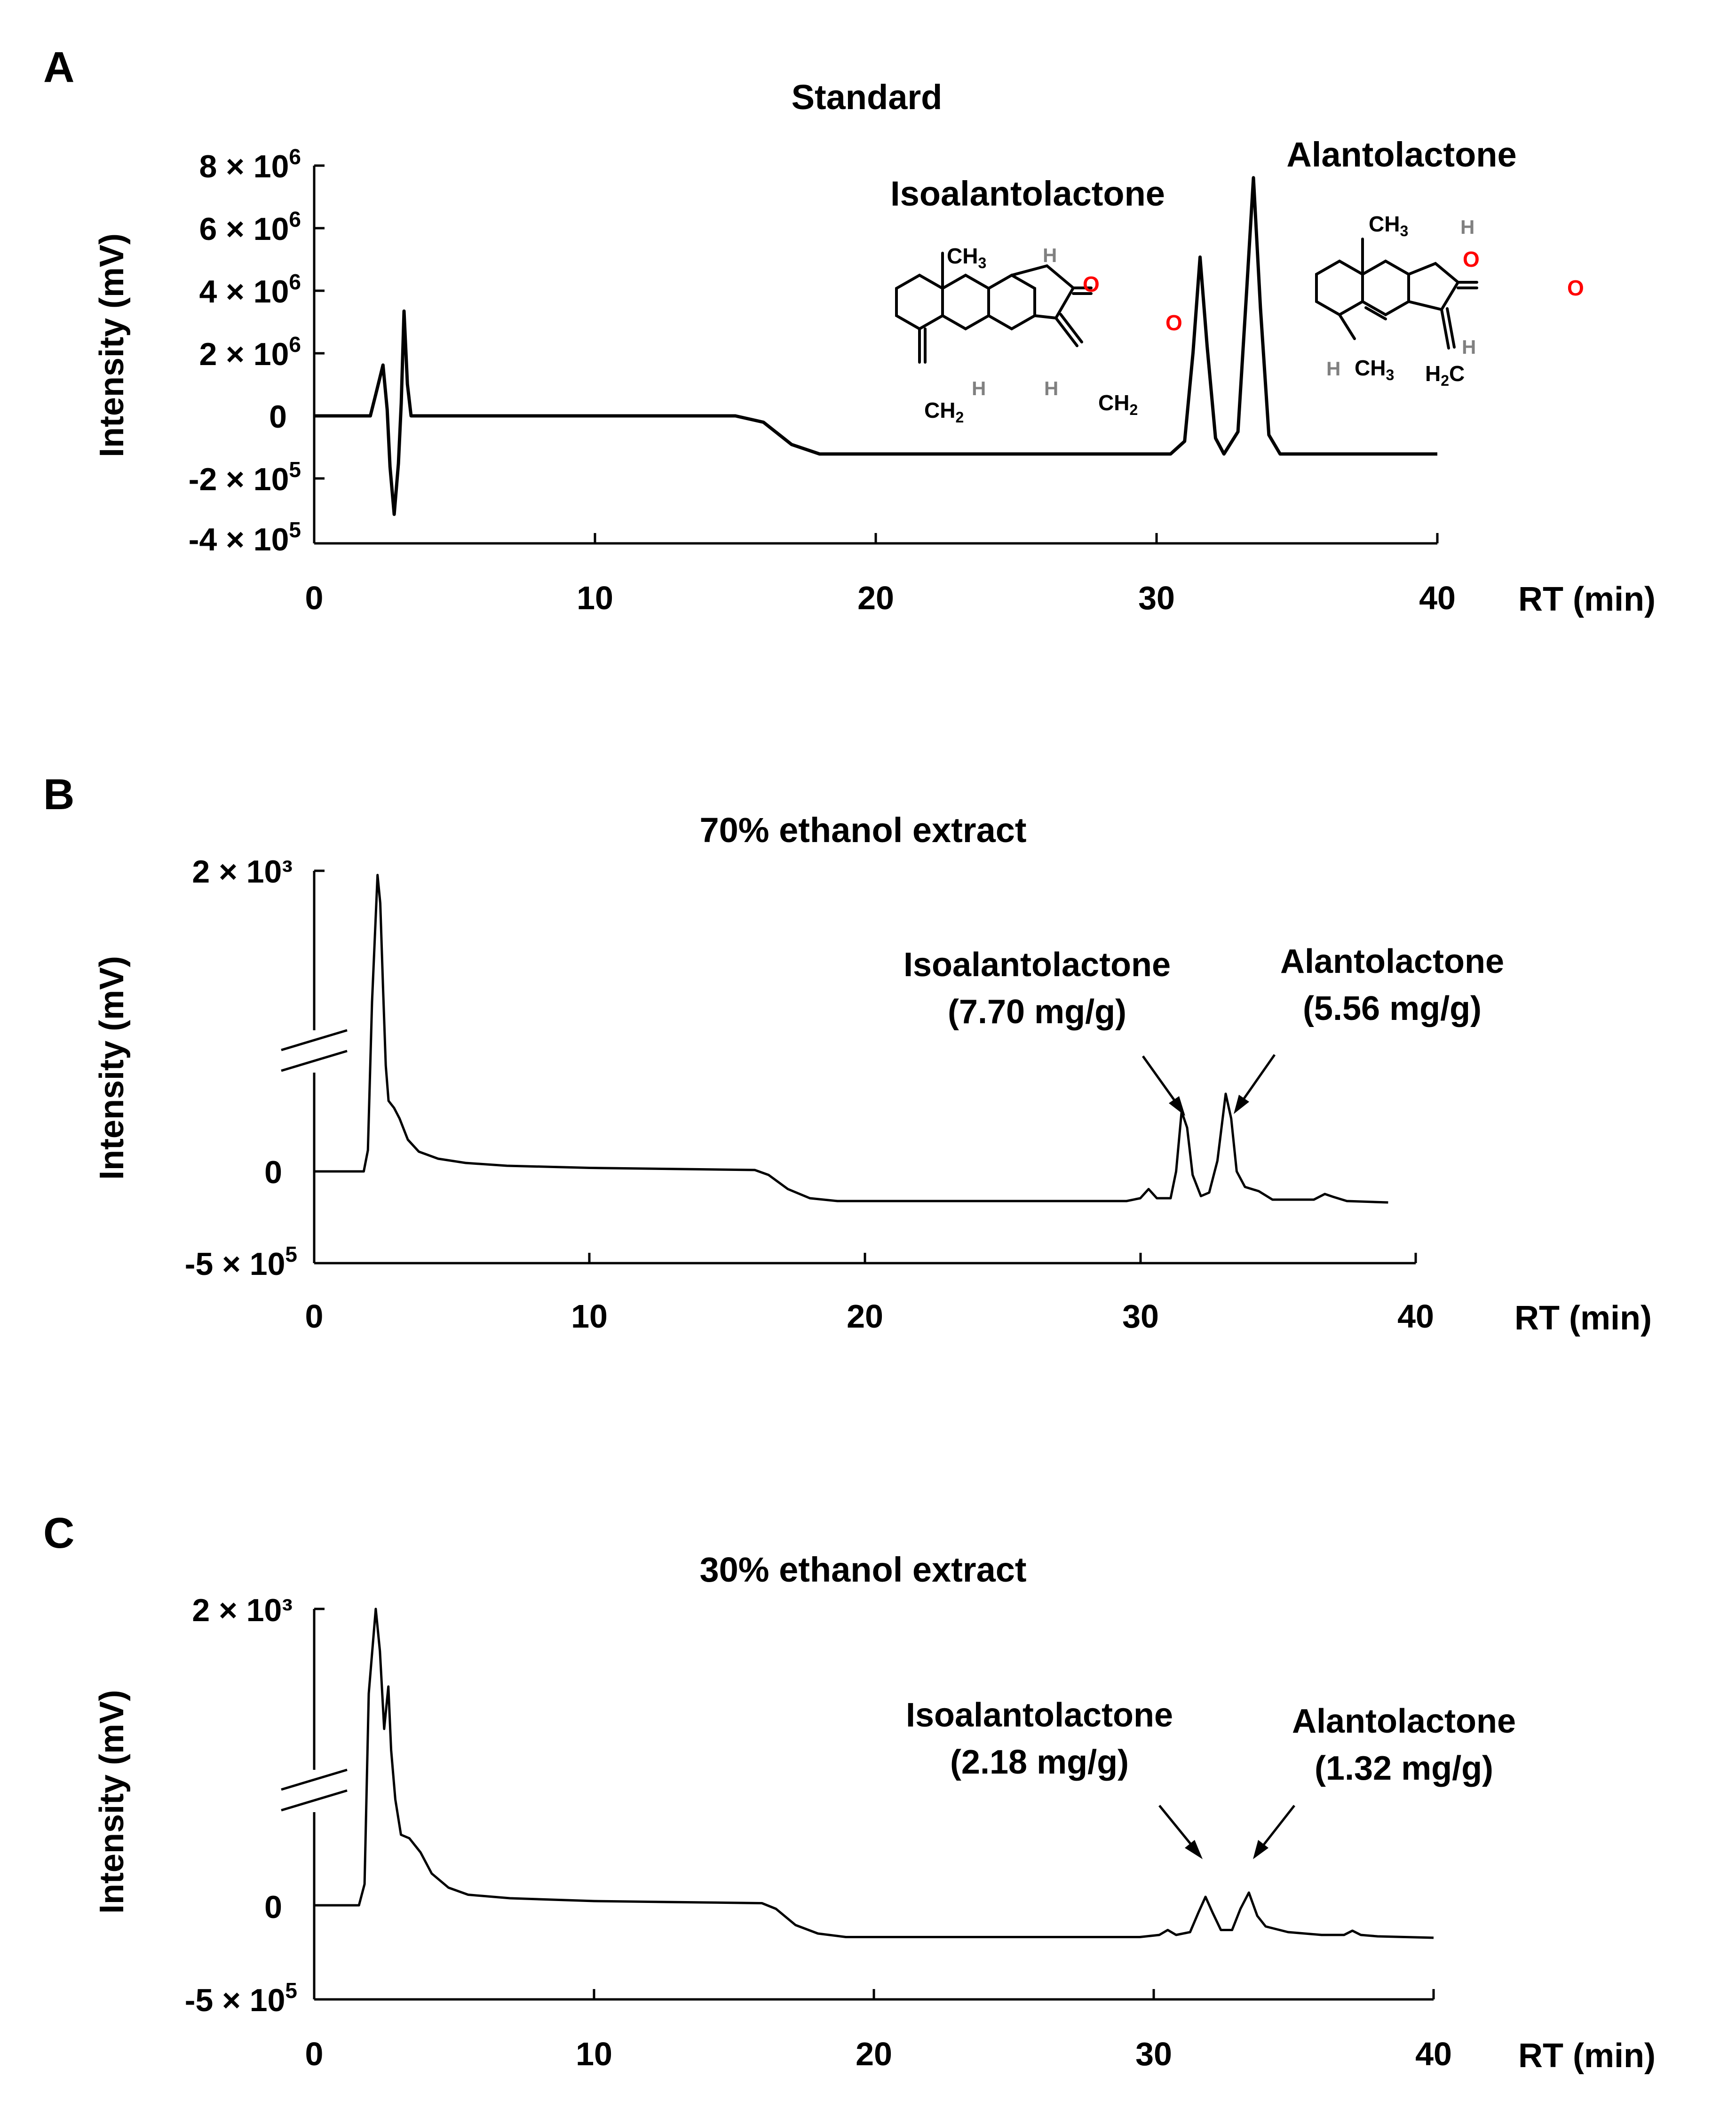 This screenshot has height=2101, width=1736. What do you see at coordinates (1449, 300) in the screenshot?
I see `alantolactone-structure: CH3 CH3 H2C H H H O O` at bounding box center [1449, 300].